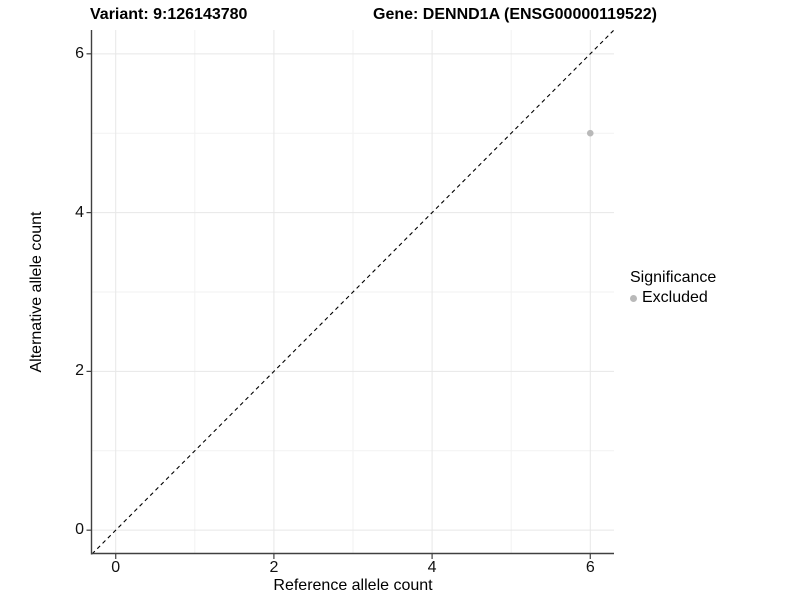  I want to click on y-tick-label: 2, so click(79, 371).